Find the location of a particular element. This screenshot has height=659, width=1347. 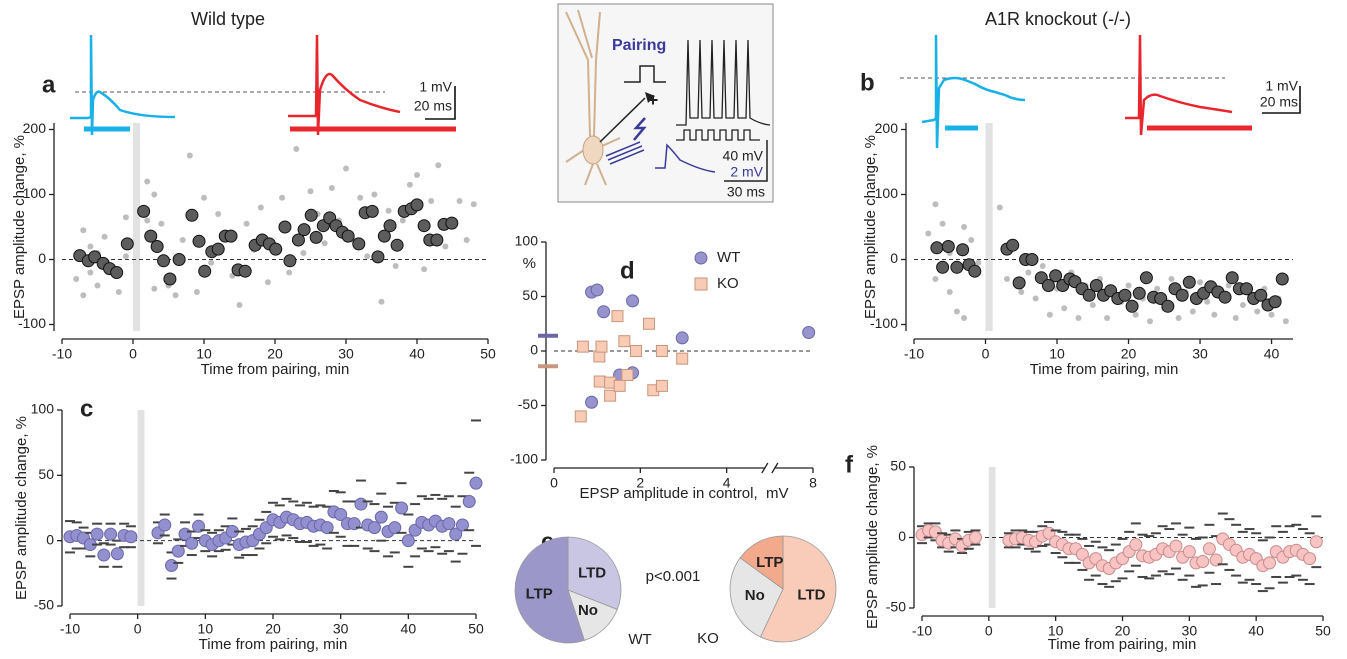

y-tick-label: 100 is located at coordinates (43, 409).